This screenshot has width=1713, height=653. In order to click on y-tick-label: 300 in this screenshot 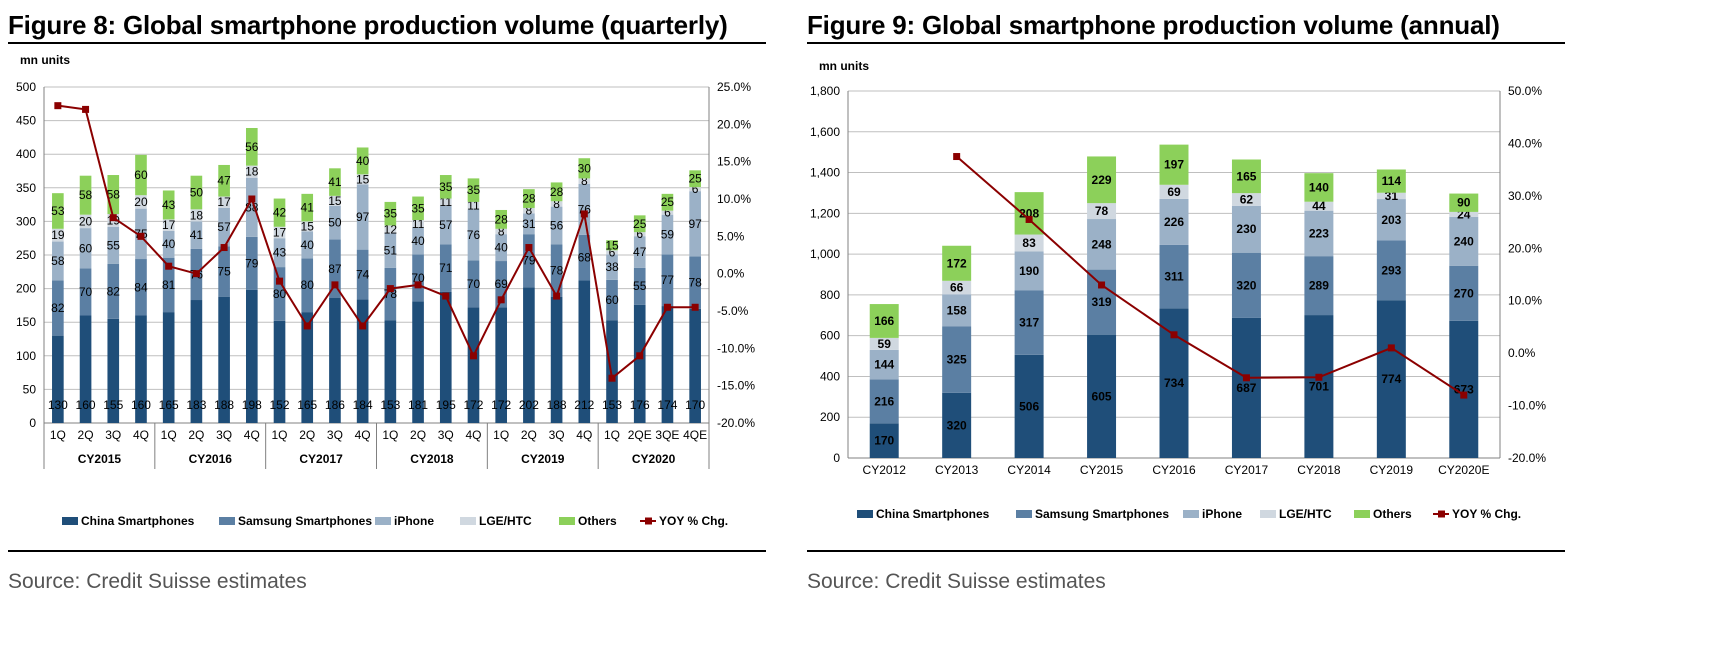, I will do `click(26, 221)`.